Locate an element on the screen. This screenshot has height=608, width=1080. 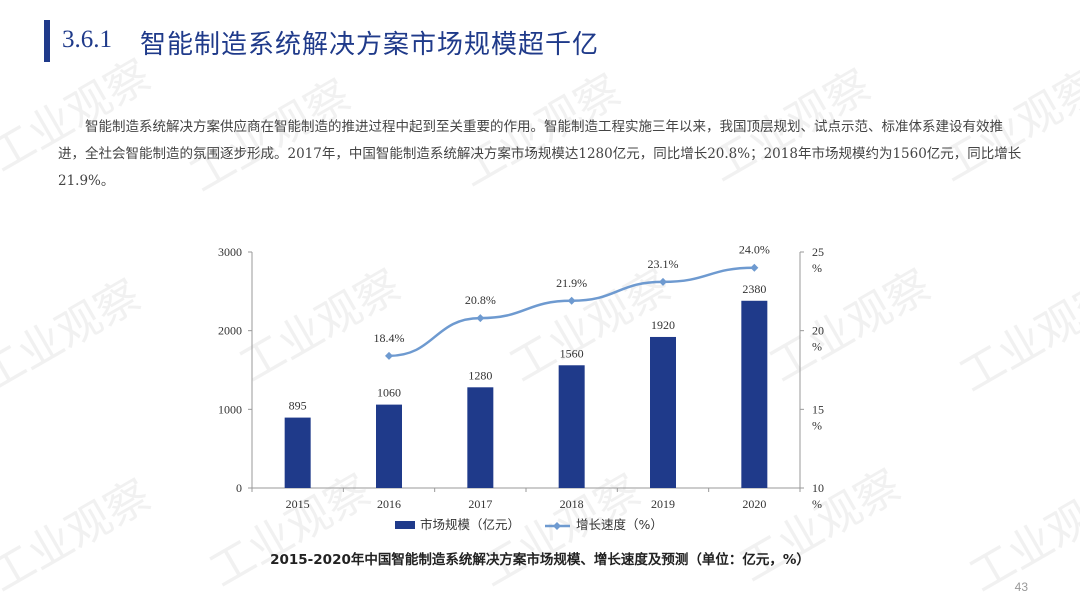
legend-bar-label: 市场规模（亿元） is located at coordinates (470, 524).